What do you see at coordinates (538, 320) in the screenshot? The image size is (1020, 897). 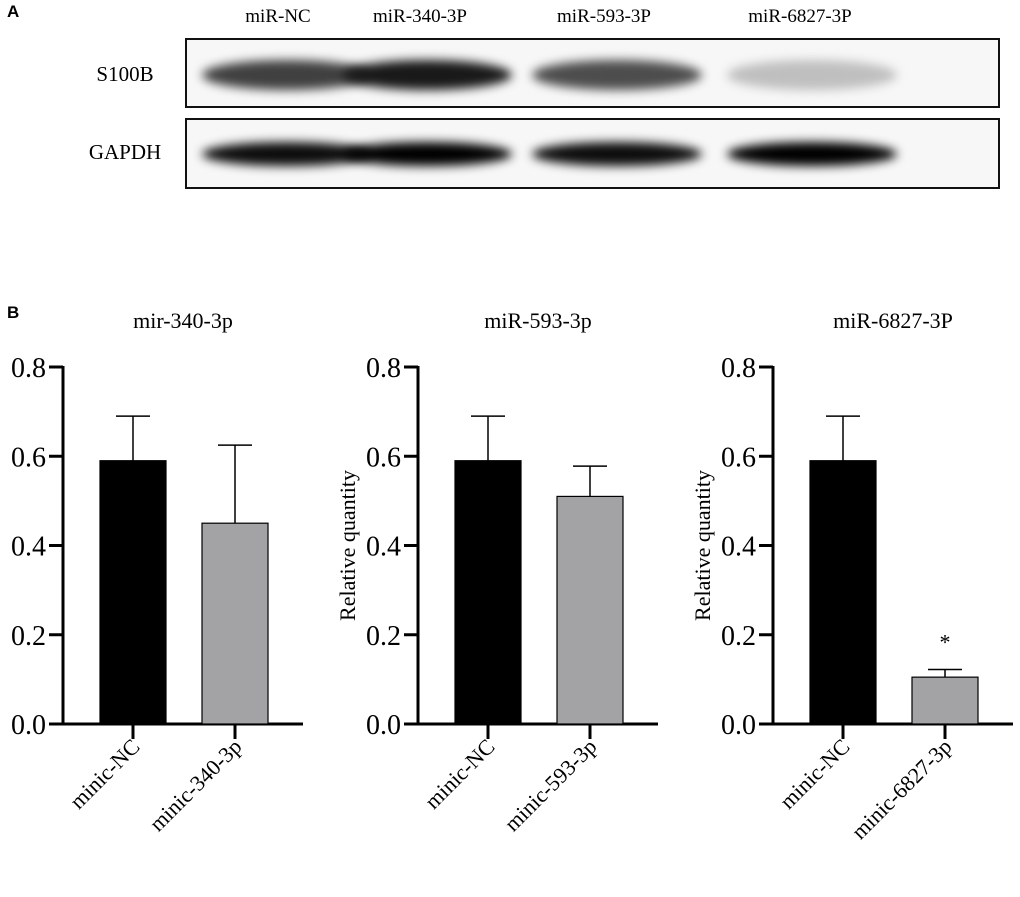 I see `chart-title: miR-593-3p` at bounding box center [538, 320].